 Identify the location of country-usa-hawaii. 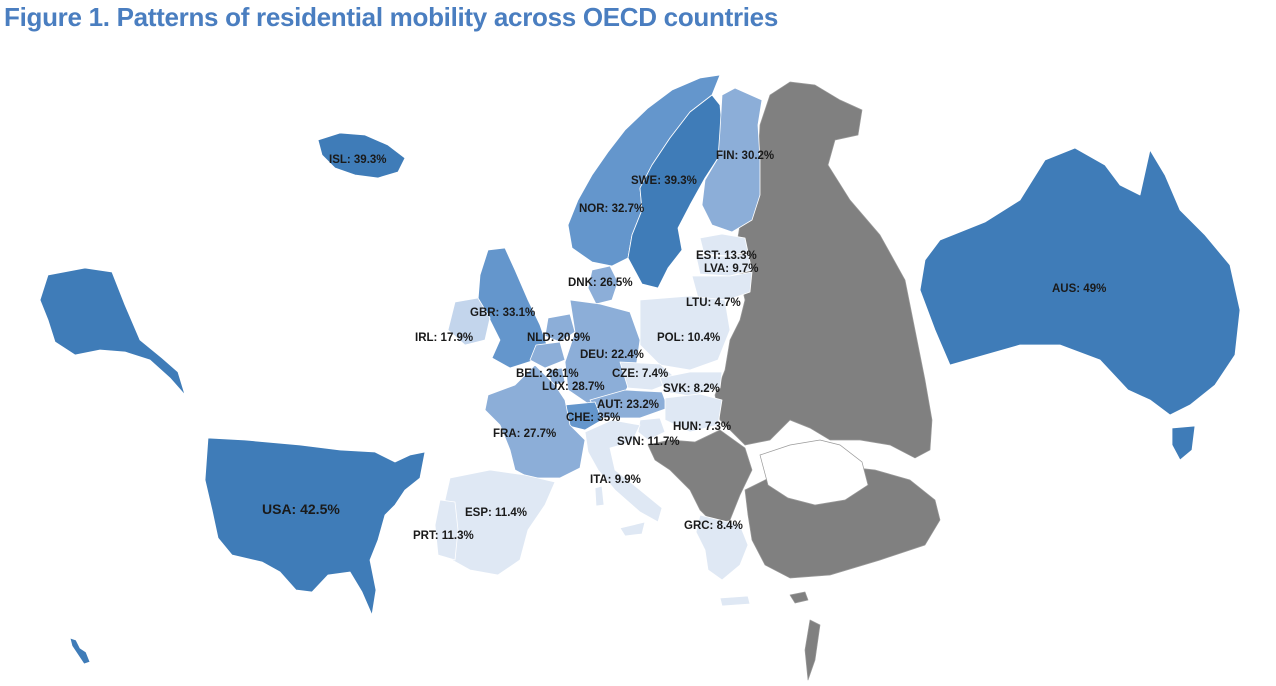
(80, 651).